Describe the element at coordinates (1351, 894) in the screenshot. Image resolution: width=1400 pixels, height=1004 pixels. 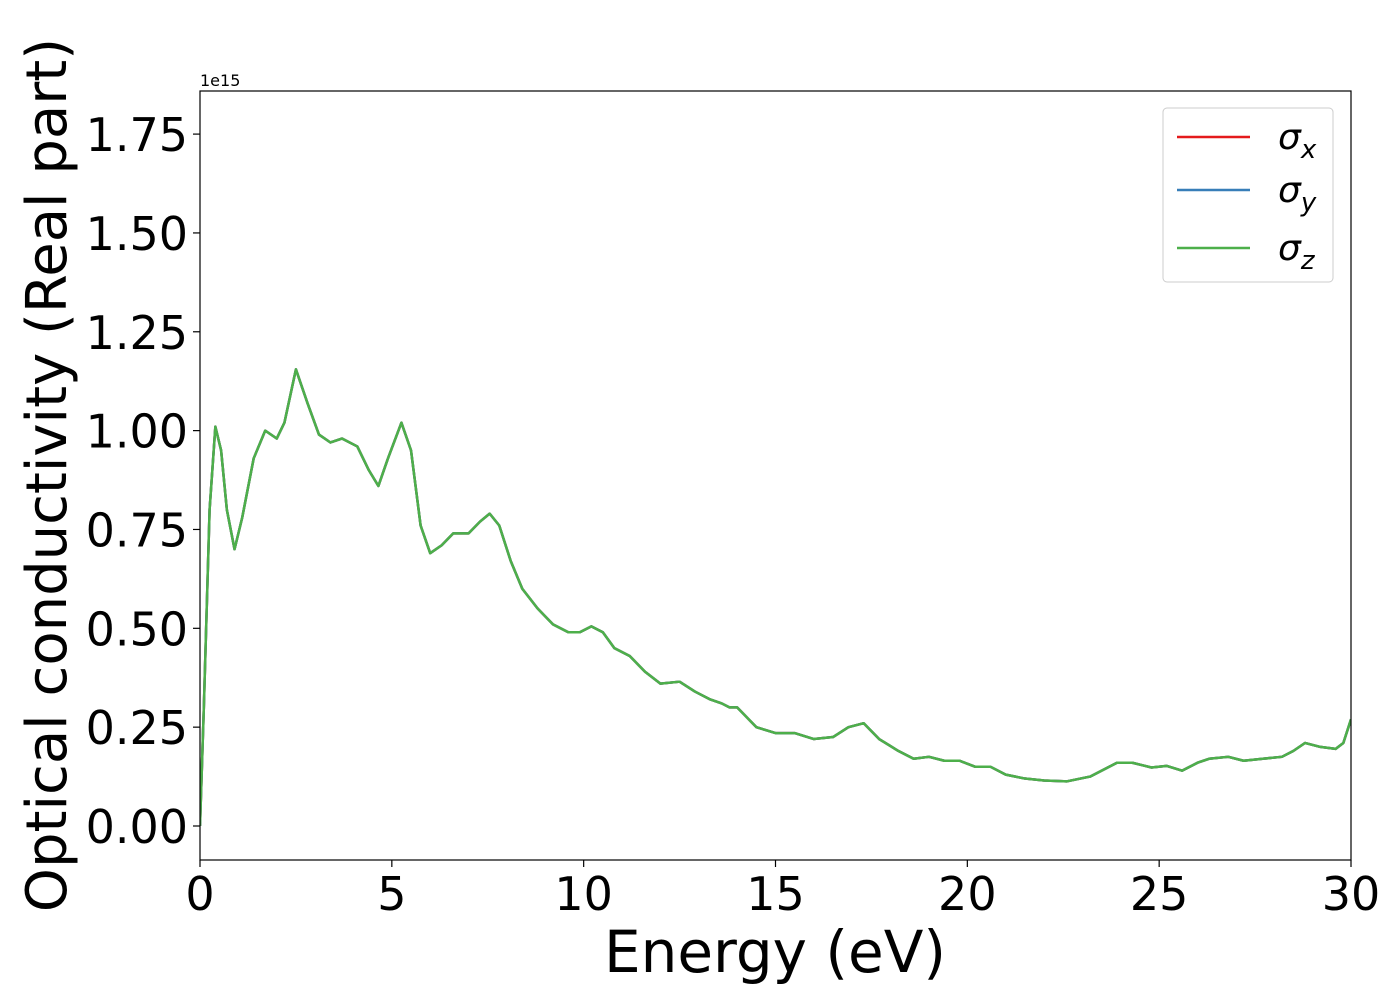
I see `x-tick-label: 30` at that location.